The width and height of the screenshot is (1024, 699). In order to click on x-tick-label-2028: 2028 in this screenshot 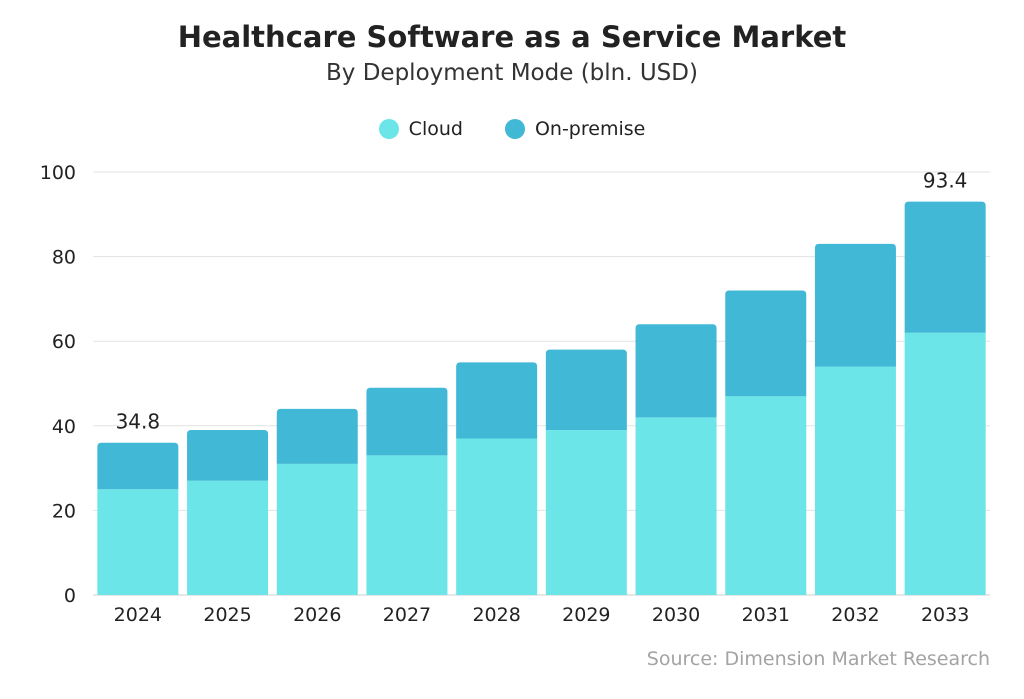, I will do `click(496, 615)`.